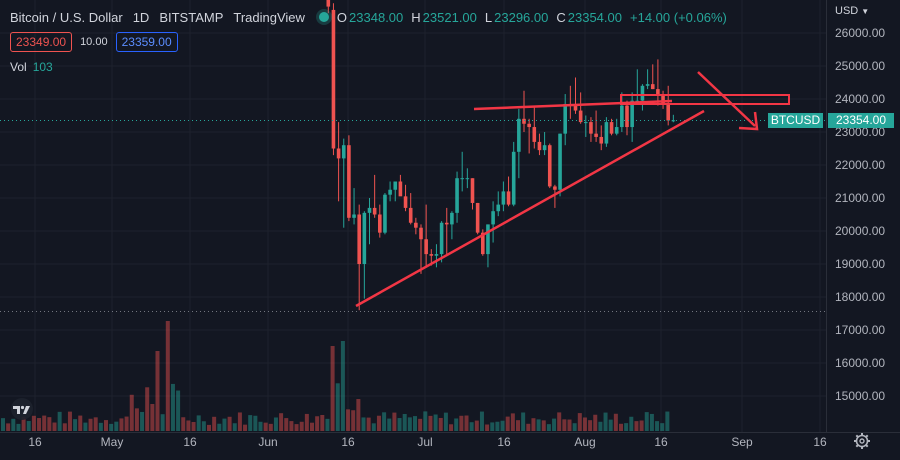  I want to click on tradingview-logo-icon, so click(22, 409).